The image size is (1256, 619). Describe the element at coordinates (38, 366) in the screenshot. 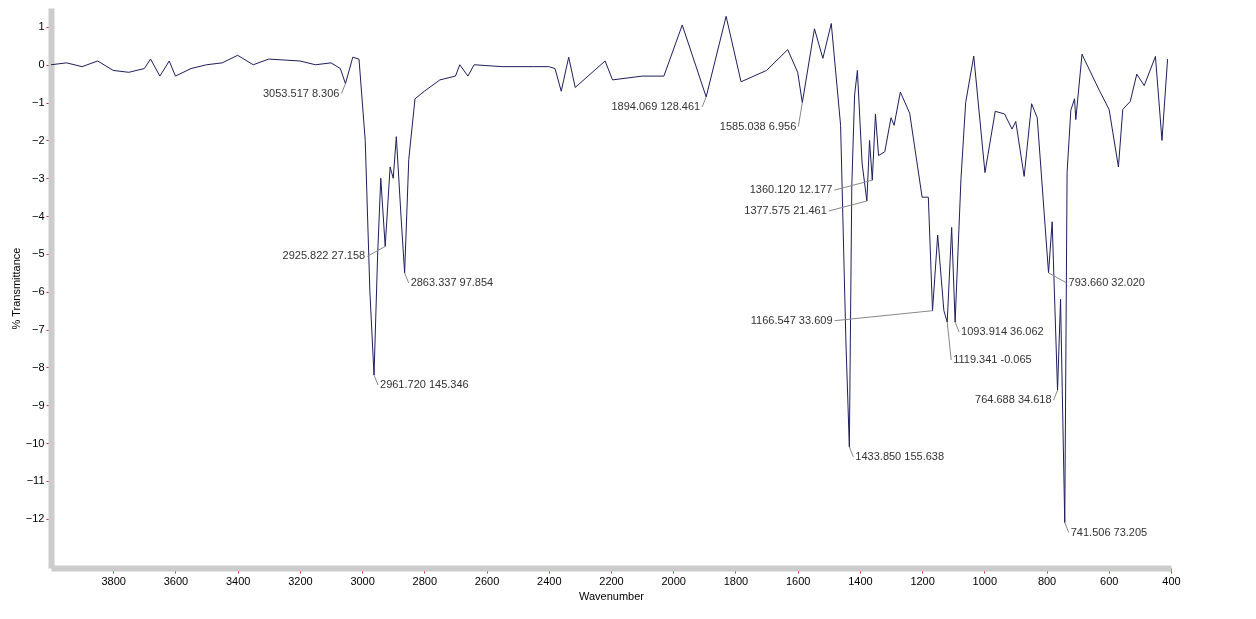

I see `y-tick-label: −8` at that location.